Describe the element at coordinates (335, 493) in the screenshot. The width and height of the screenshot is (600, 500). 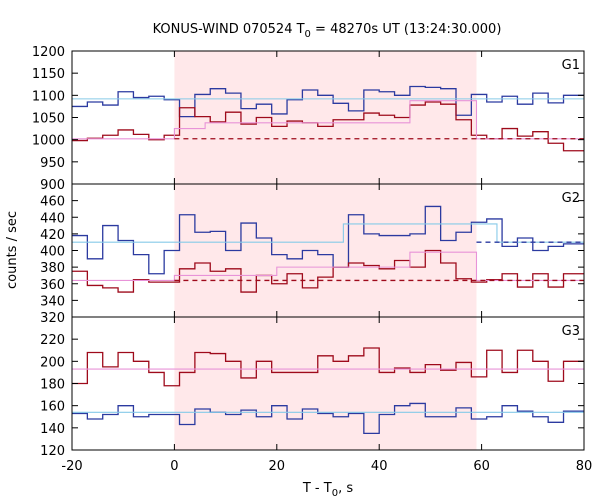
I see `xlabel-subscript: 0` at that location.